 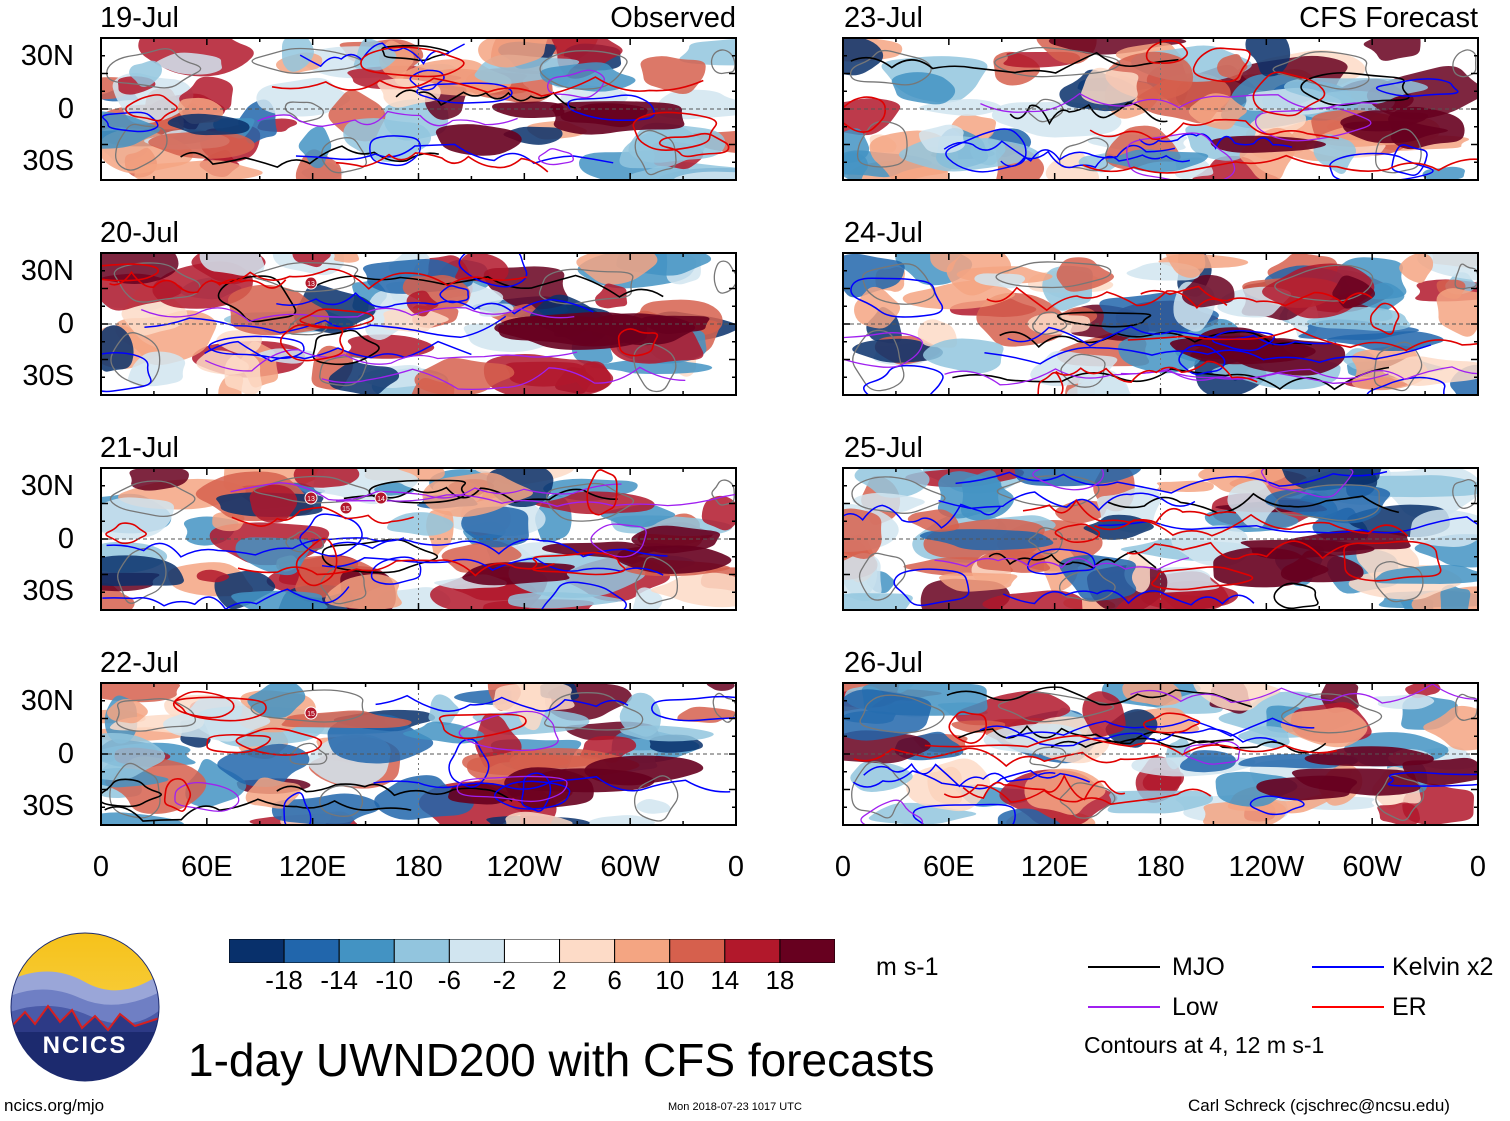 I want to click on footer-timestamp: Mon 2018-07-23 1017 UTC, so click(x=735, y=1107).